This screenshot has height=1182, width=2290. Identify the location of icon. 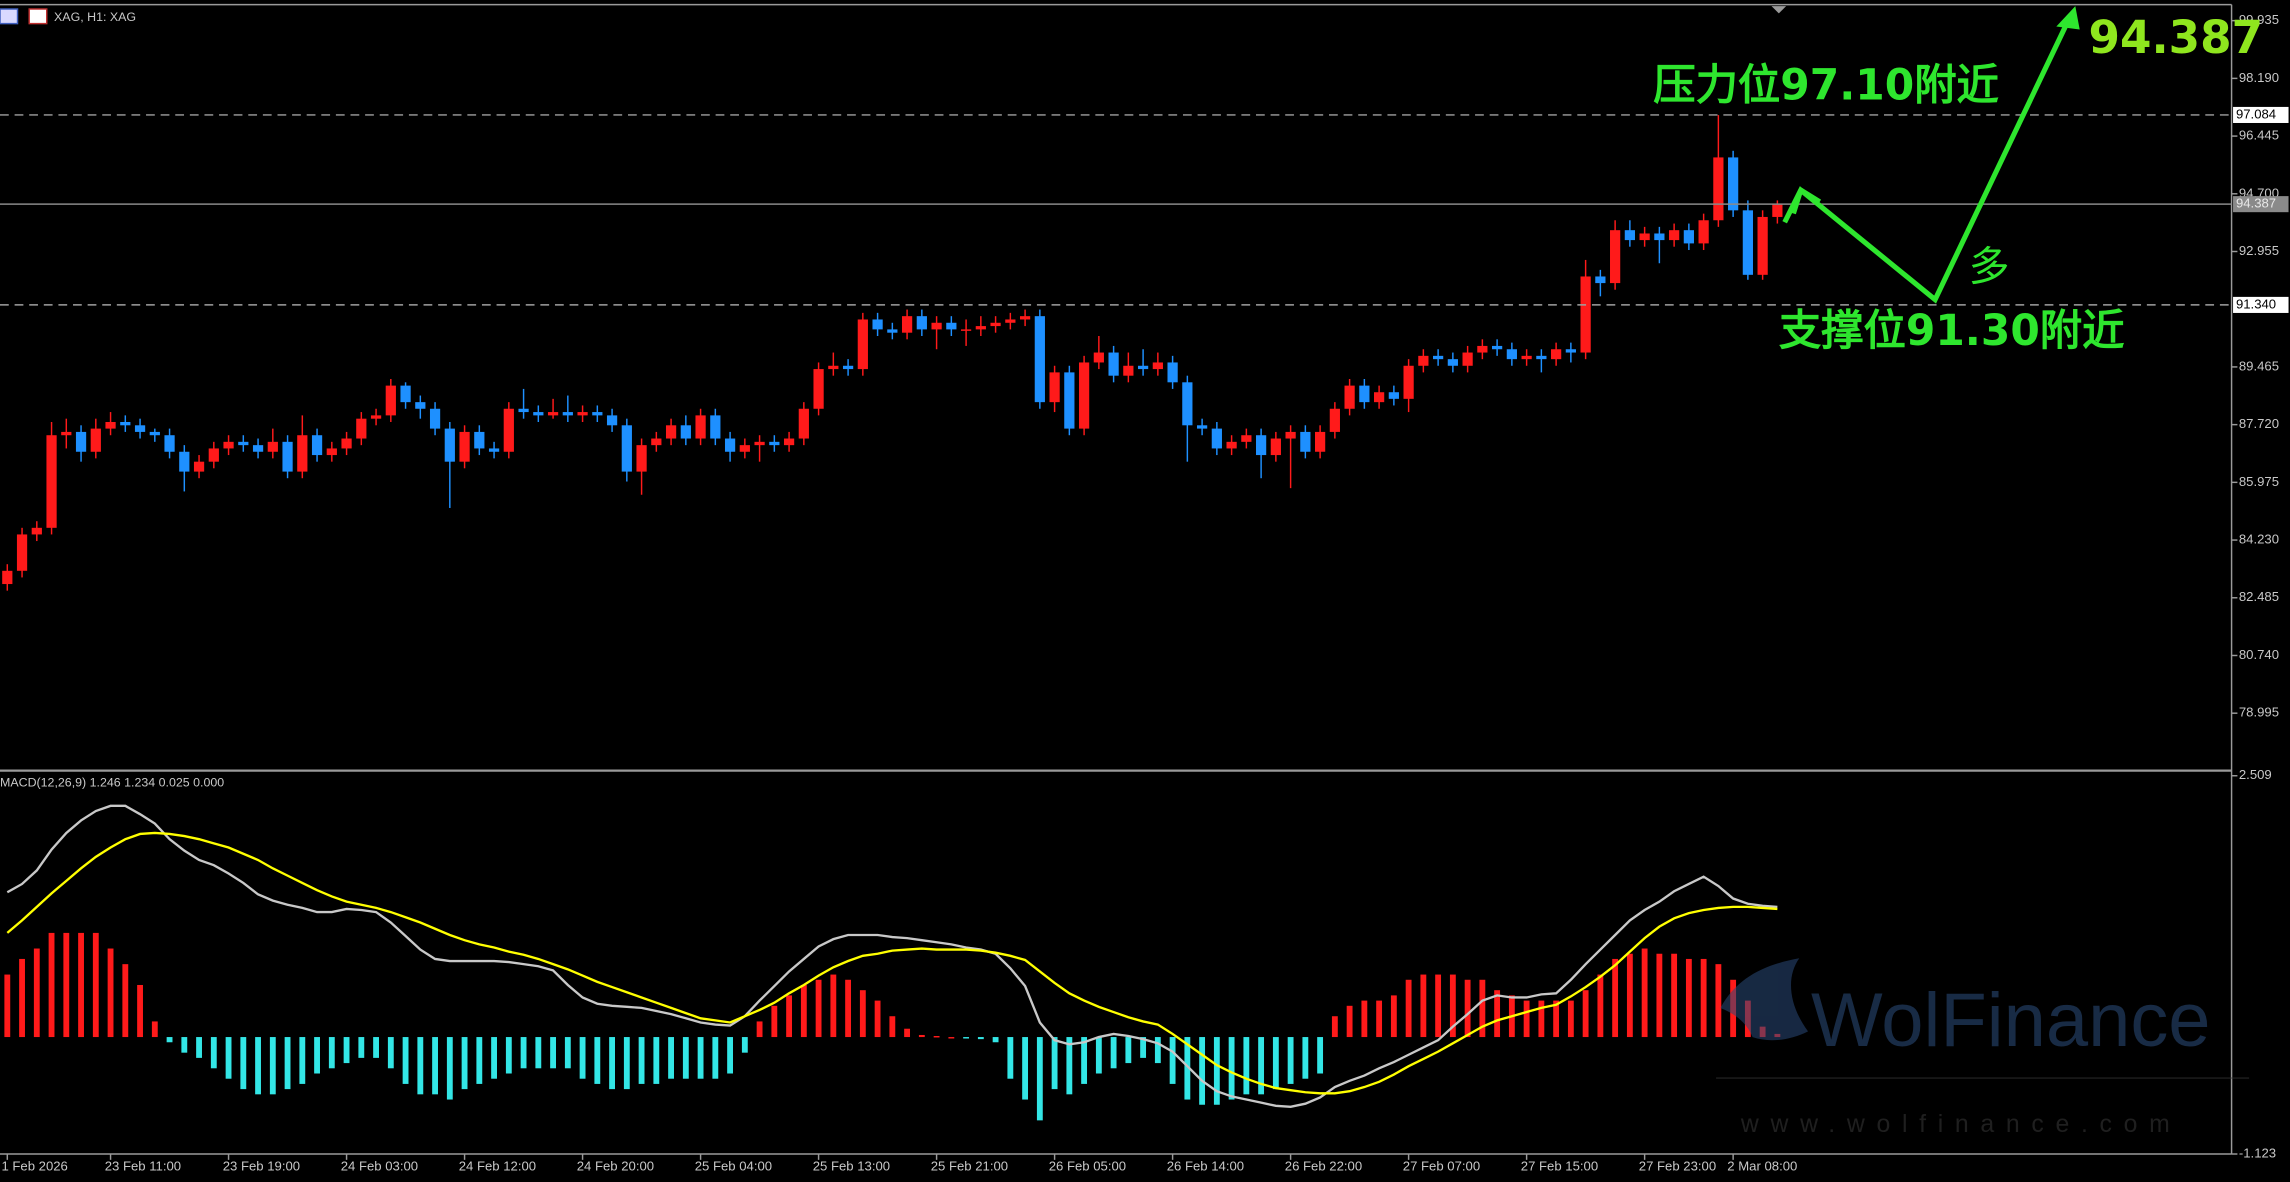
(9, 16).